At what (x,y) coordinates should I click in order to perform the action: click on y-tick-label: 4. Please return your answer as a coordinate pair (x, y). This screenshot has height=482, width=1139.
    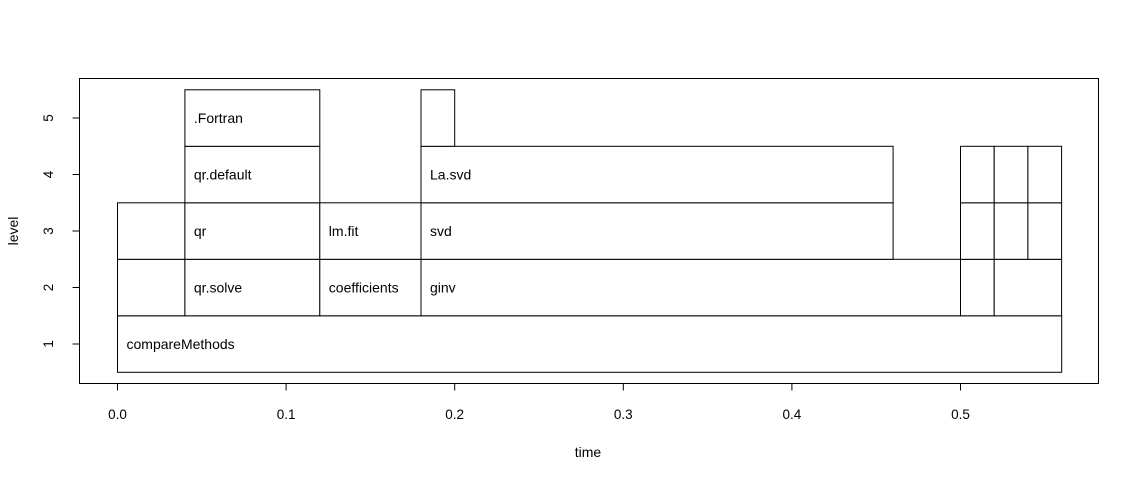
    Looking at the image, I should click on (48, 174).